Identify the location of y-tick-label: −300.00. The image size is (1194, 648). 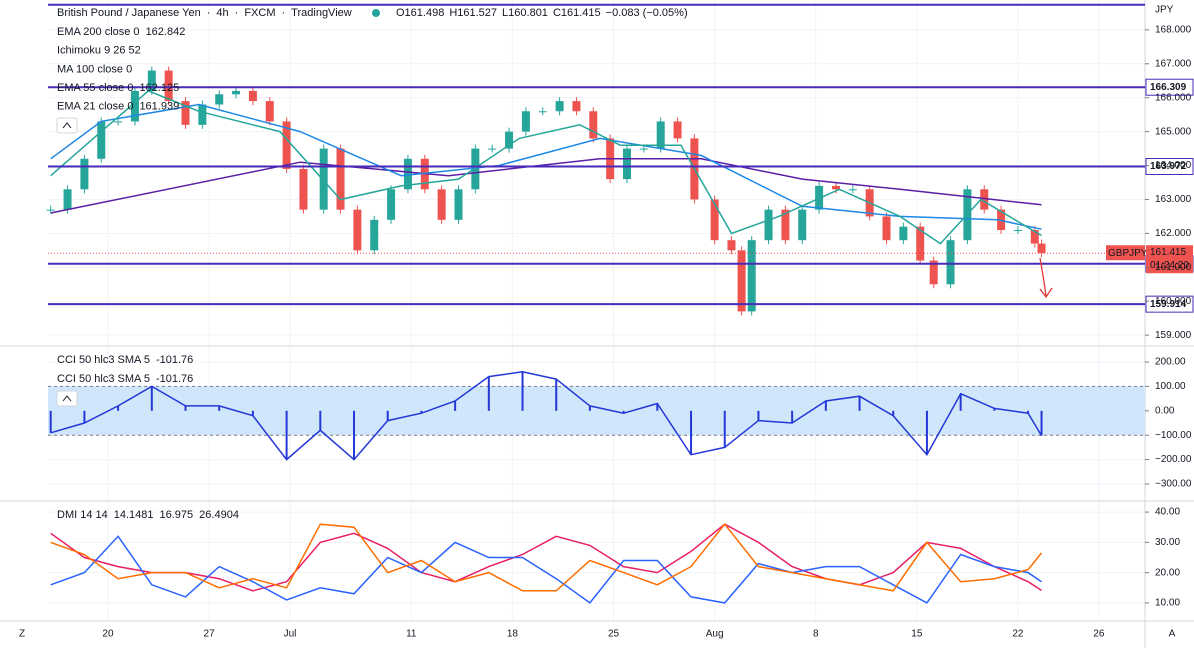
(1173, 484).